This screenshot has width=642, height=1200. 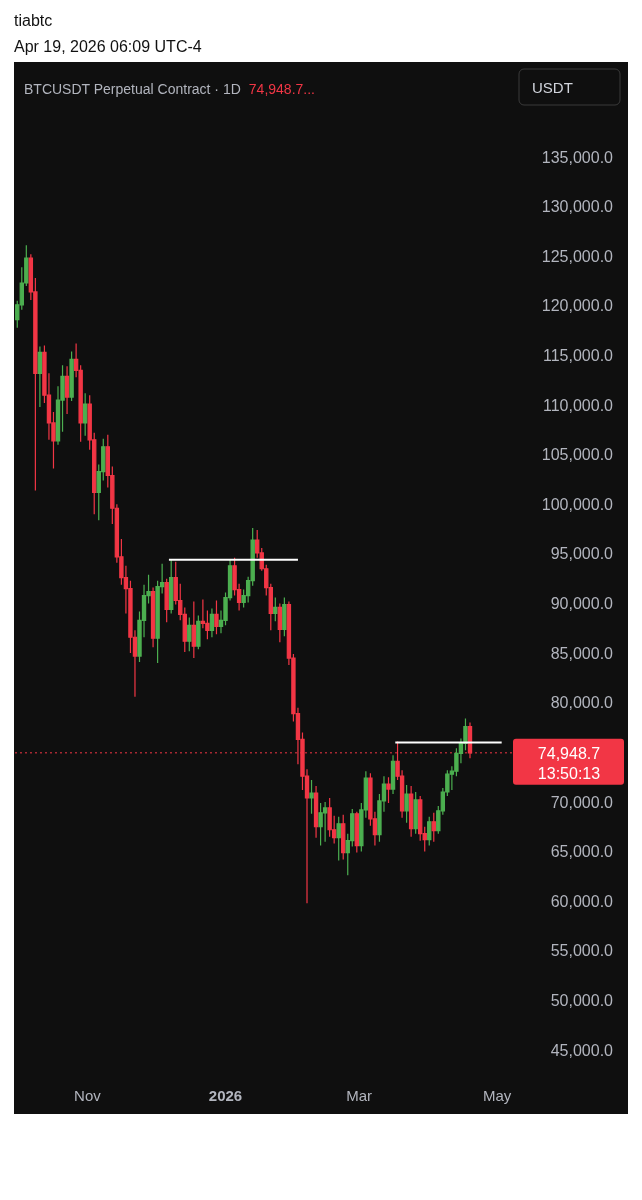 I want to click on x-tick-label: May, so click(x=497, y=1095).